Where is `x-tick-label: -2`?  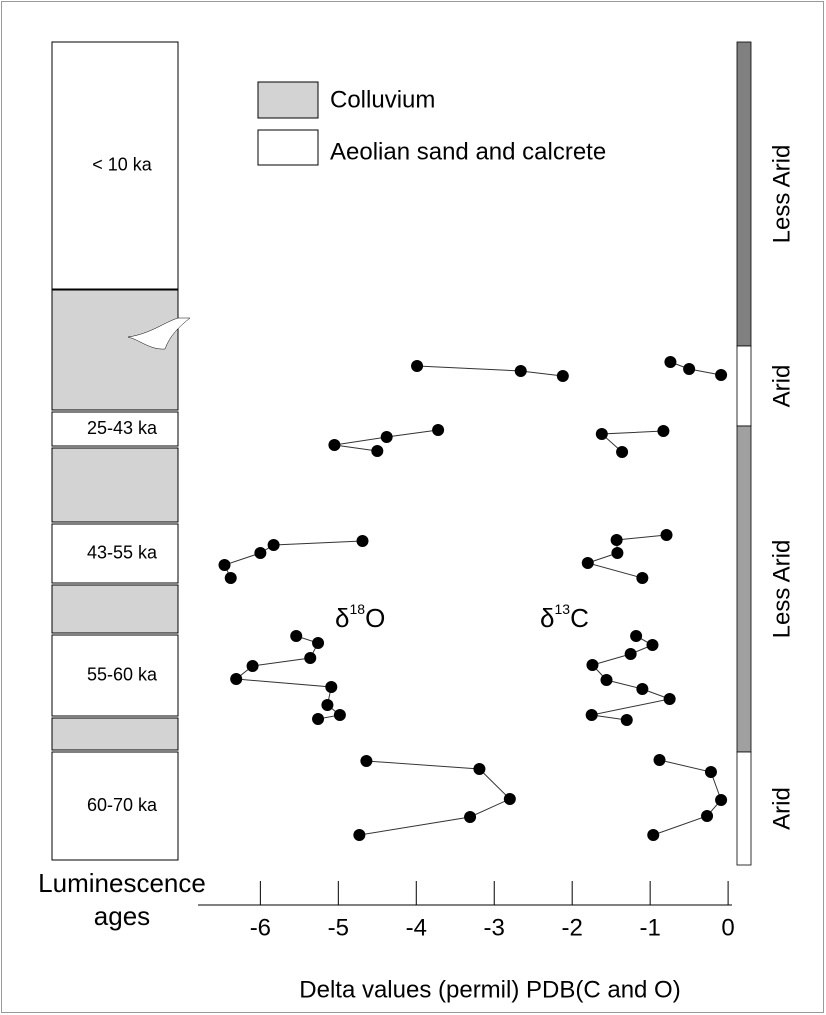
x-tick-label: -2 is located at coordinates (572, 927).